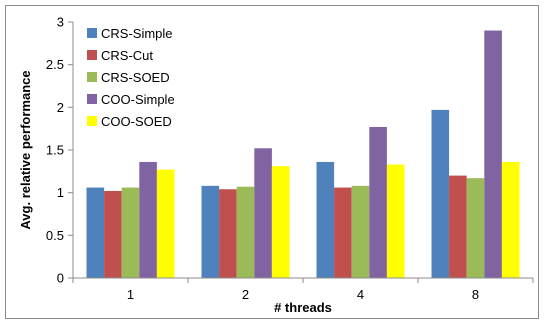  Describe the element at coordinates (127, 55) in the screenshot. I see `legend-label: CRS-Cut` at that location.